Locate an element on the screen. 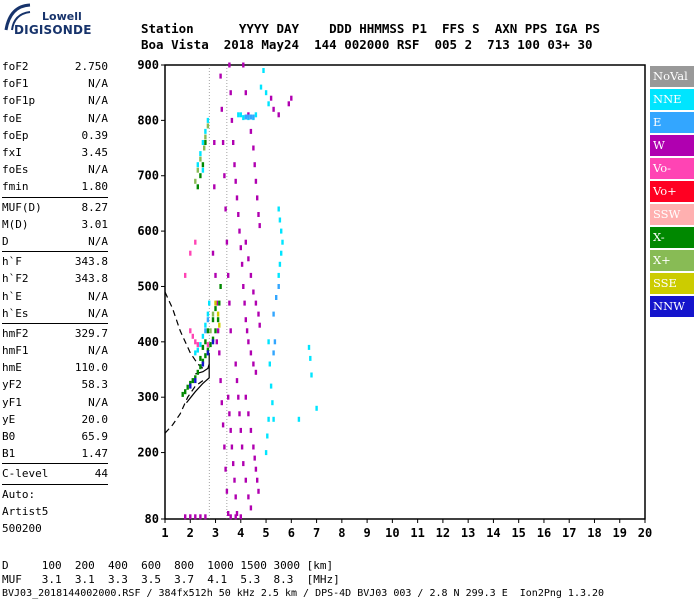 This screenshot has height=601, width=700. param-row: fmin 1.80 is located at coordinates (55, 186).